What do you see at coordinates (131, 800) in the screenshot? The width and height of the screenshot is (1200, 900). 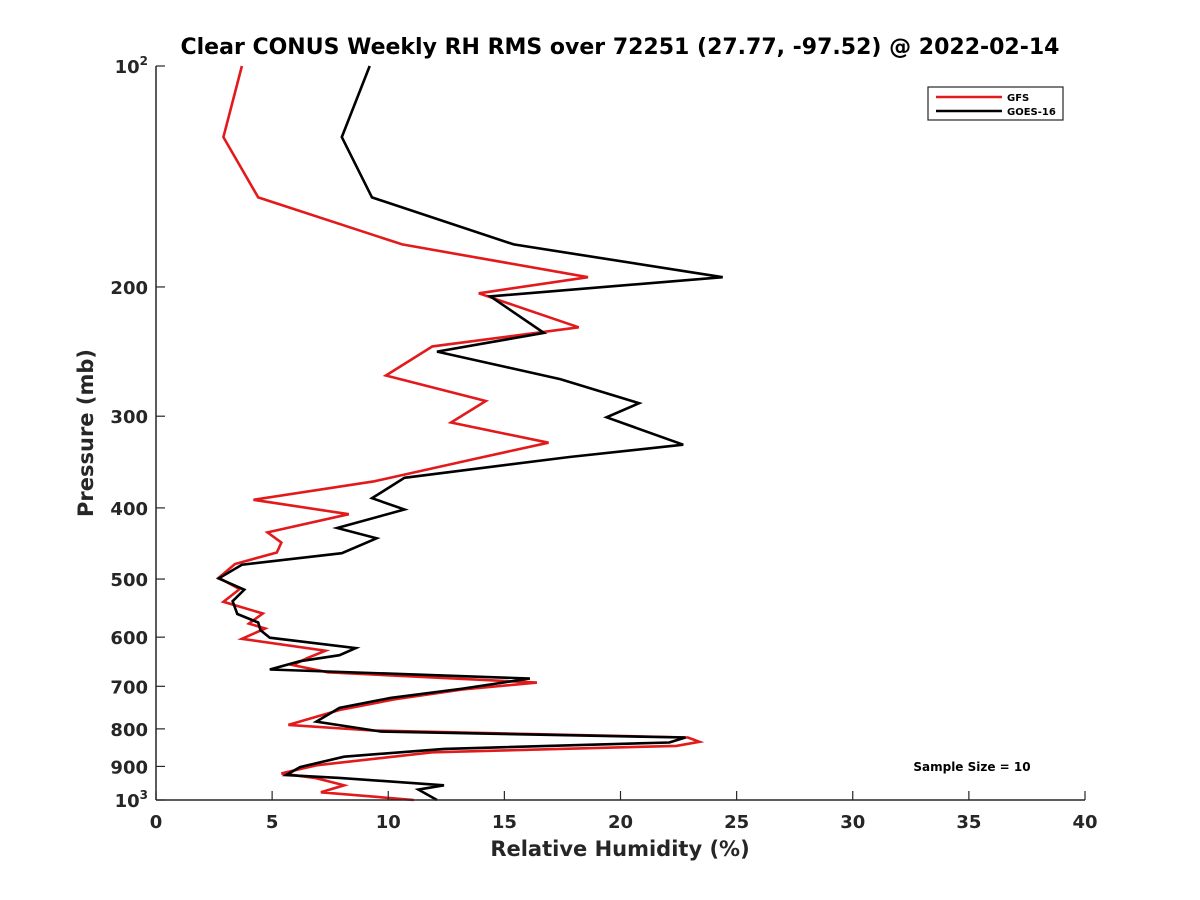 I see `y-tick-label: 10³` at bounding box center [131, 800].